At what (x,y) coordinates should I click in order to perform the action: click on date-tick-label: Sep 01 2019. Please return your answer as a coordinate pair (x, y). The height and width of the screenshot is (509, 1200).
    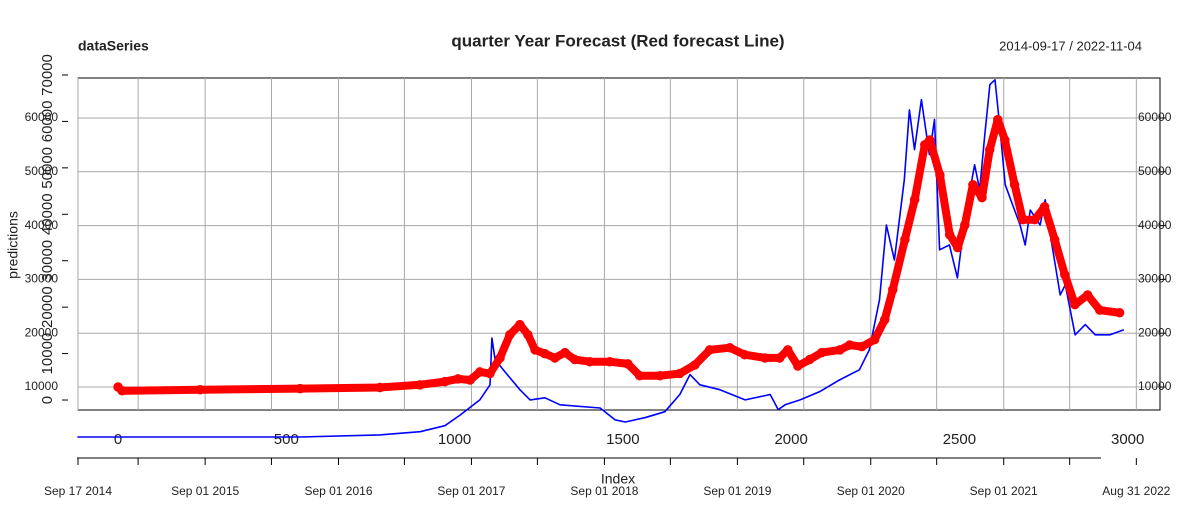
    Looking at the image, I should click on (737, 491).